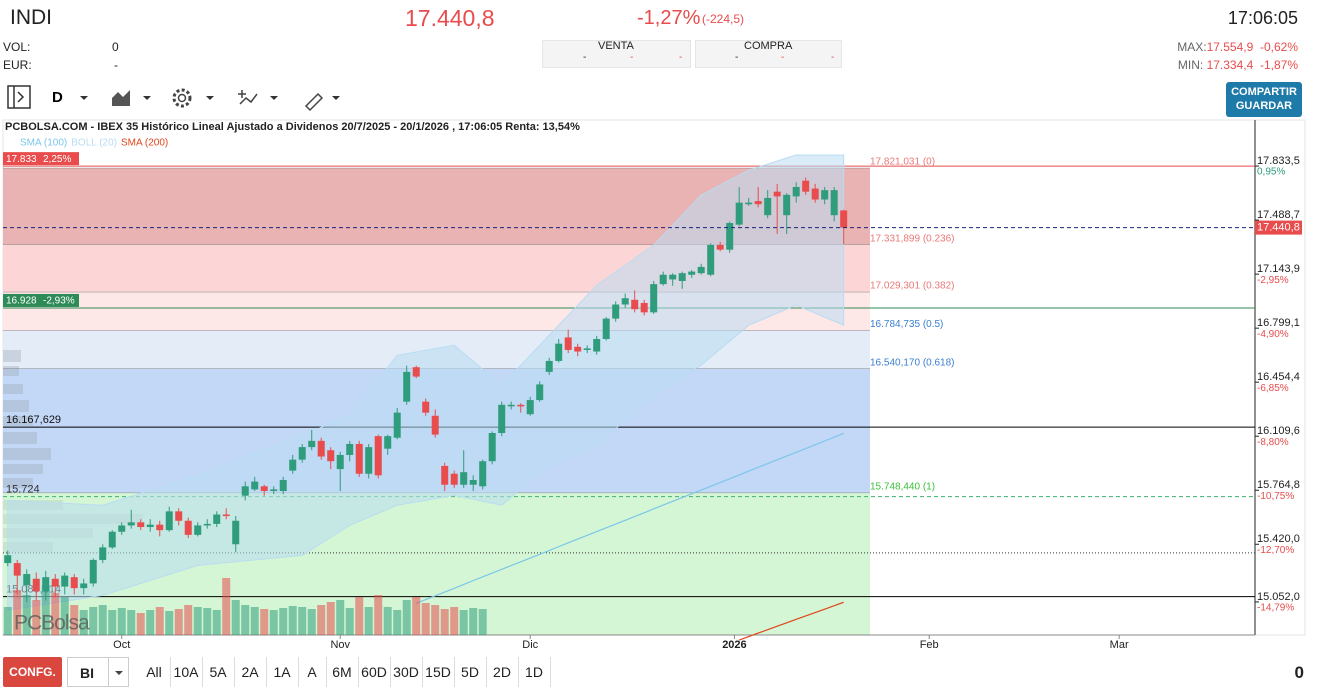 The width and height of the screenshot is (1317, 693). What do you see at coordinates (33, 420) in the screenshot?
I see `level-label: 16.167,629` at bounding box center [33, 420].